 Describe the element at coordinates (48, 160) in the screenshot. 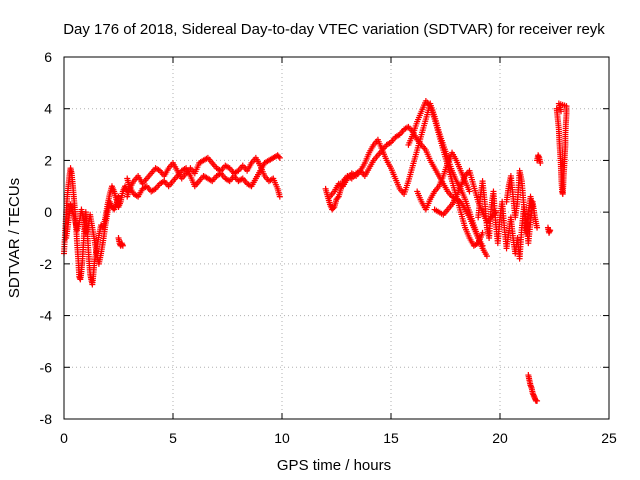

I see `y-tick-label: 2` at that location.